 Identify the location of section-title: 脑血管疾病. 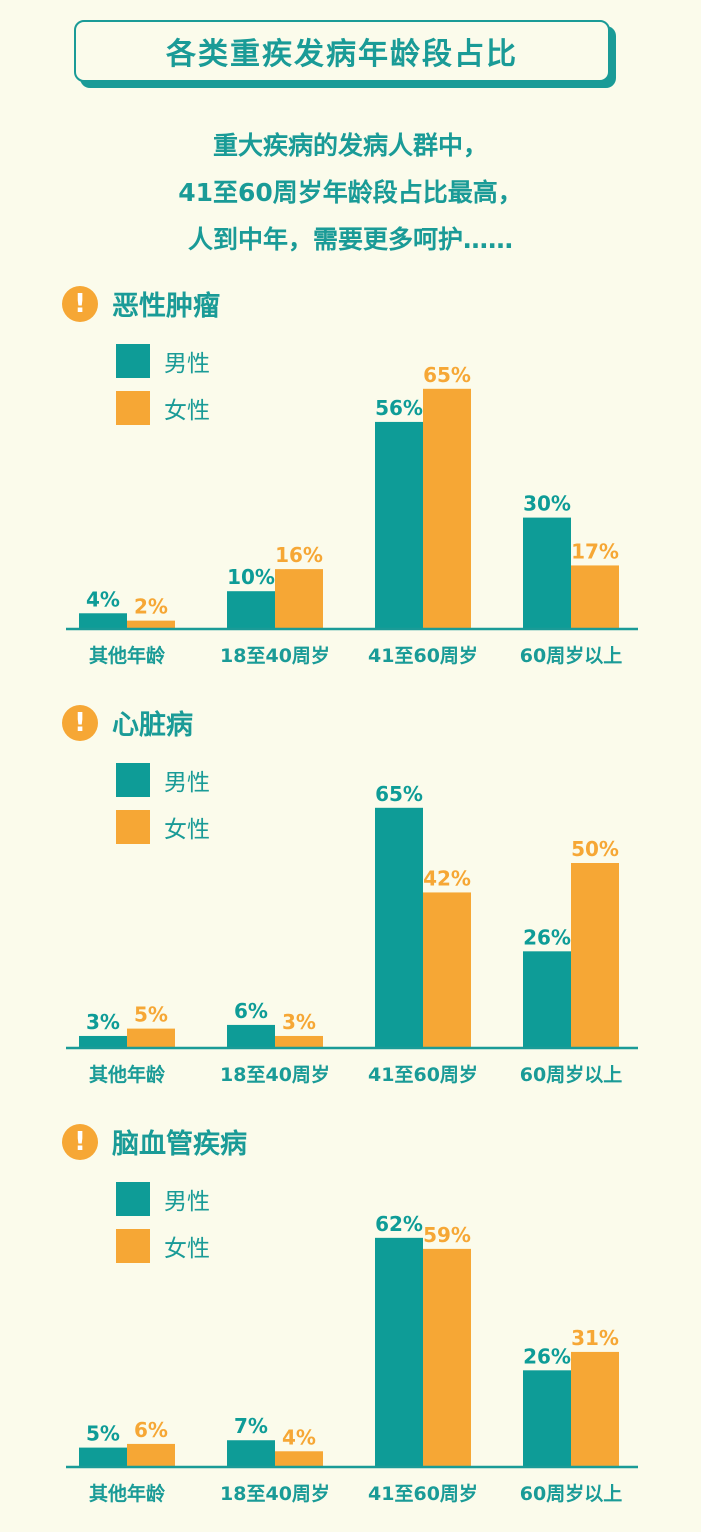
(179, 1144).